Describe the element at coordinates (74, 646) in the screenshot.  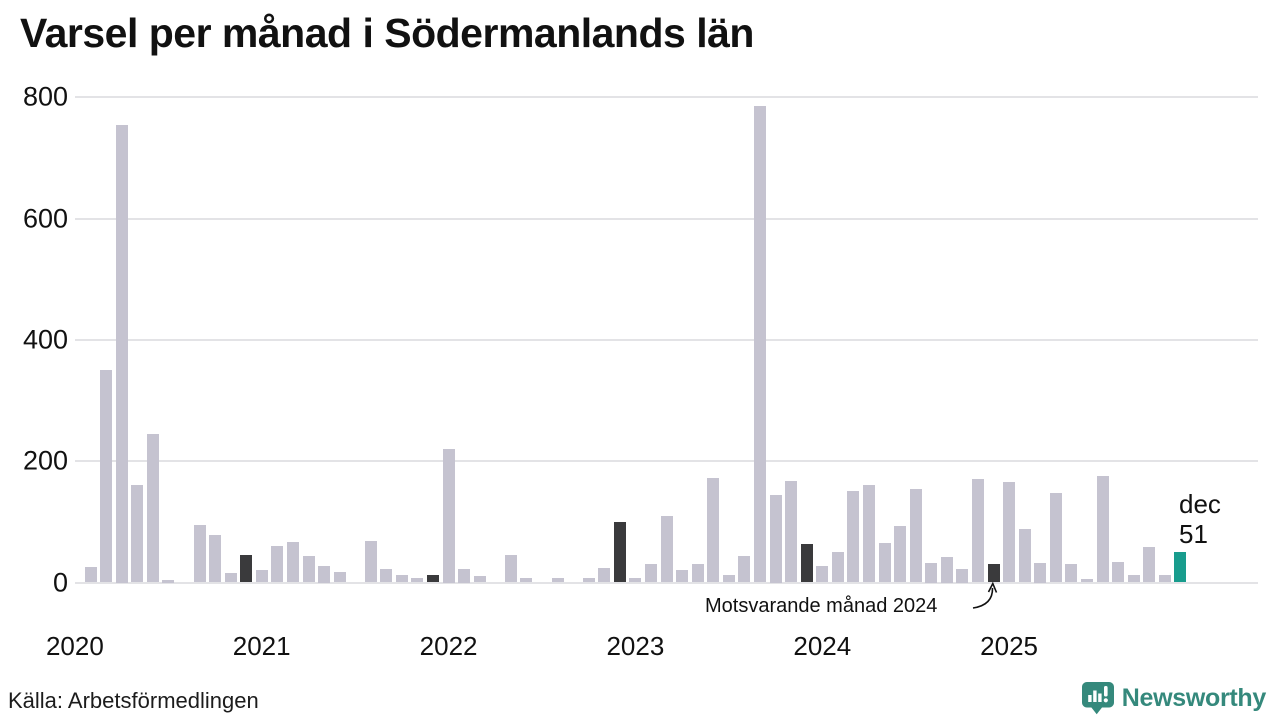
I see `x-tick-label-2020: 2020` at that location.